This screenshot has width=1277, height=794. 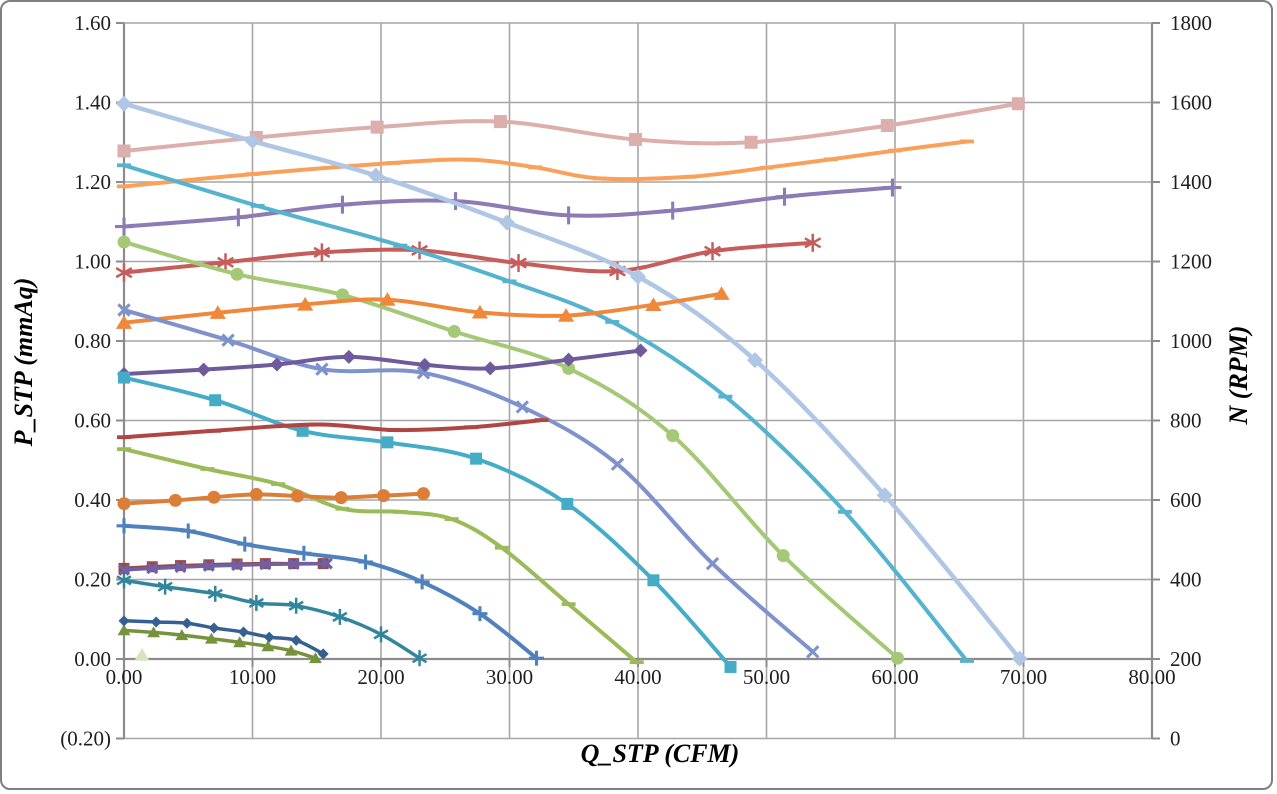 I want to click on y-left-tick-label-0.80: 0.80, so click(x=92, y=341).